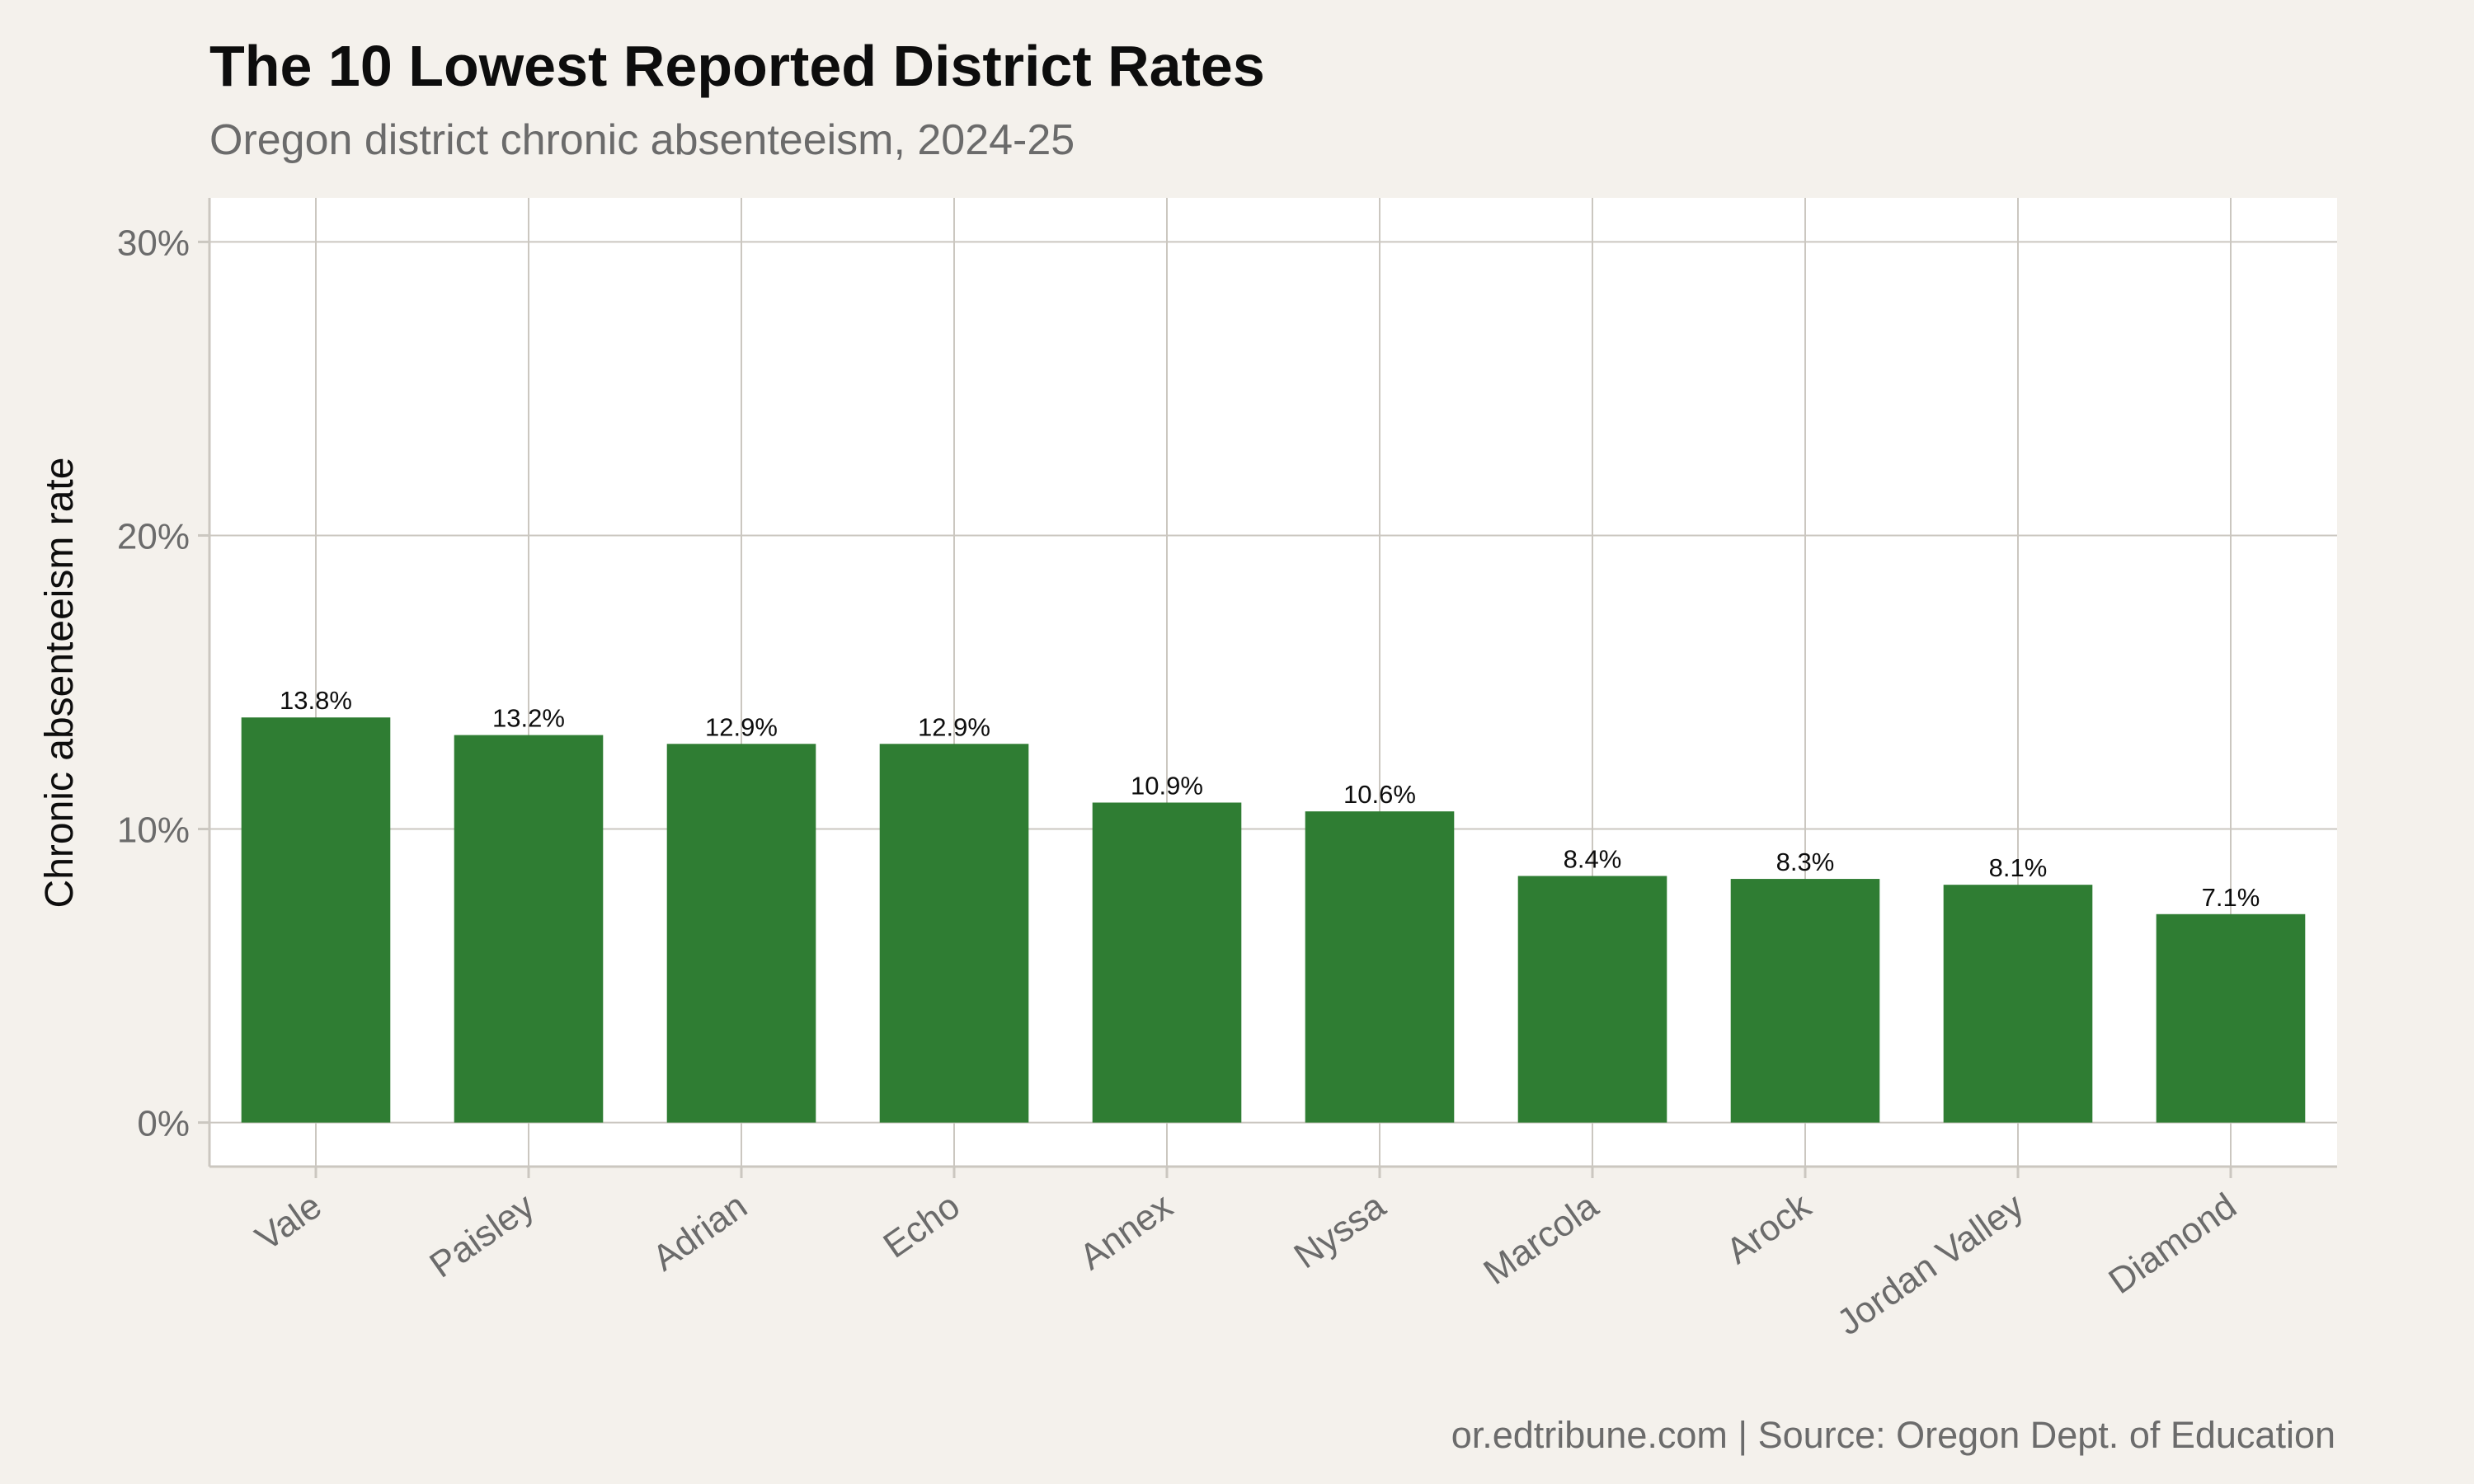 This screenshot has width=2474, height=1484. I want to click on x-tick-label: Arock, so click(1768, 1228).